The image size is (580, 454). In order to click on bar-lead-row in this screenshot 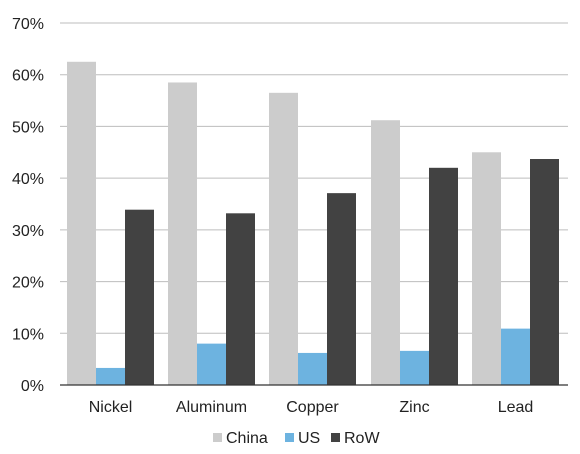, I will do `click(544, 272)`.